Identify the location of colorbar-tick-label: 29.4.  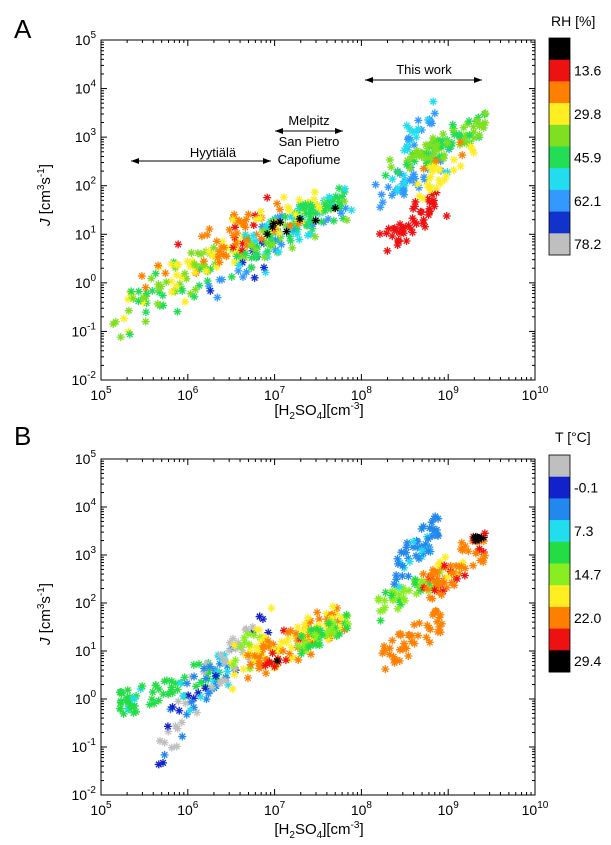
(587, 661).